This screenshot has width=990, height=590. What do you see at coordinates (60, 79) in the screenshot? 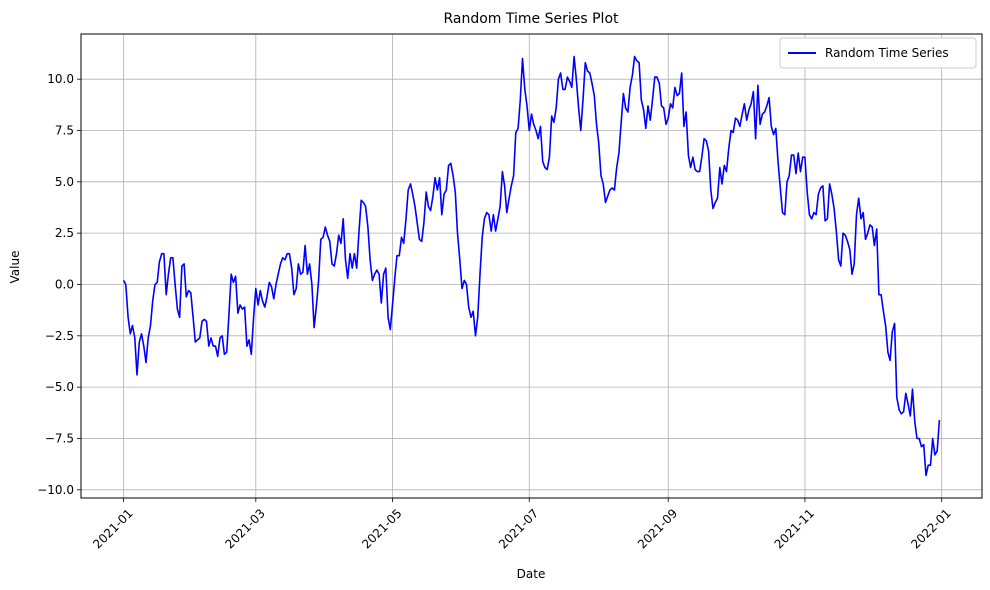
I see `y-tick-label: 10.0` at bounding box center [60, 79].